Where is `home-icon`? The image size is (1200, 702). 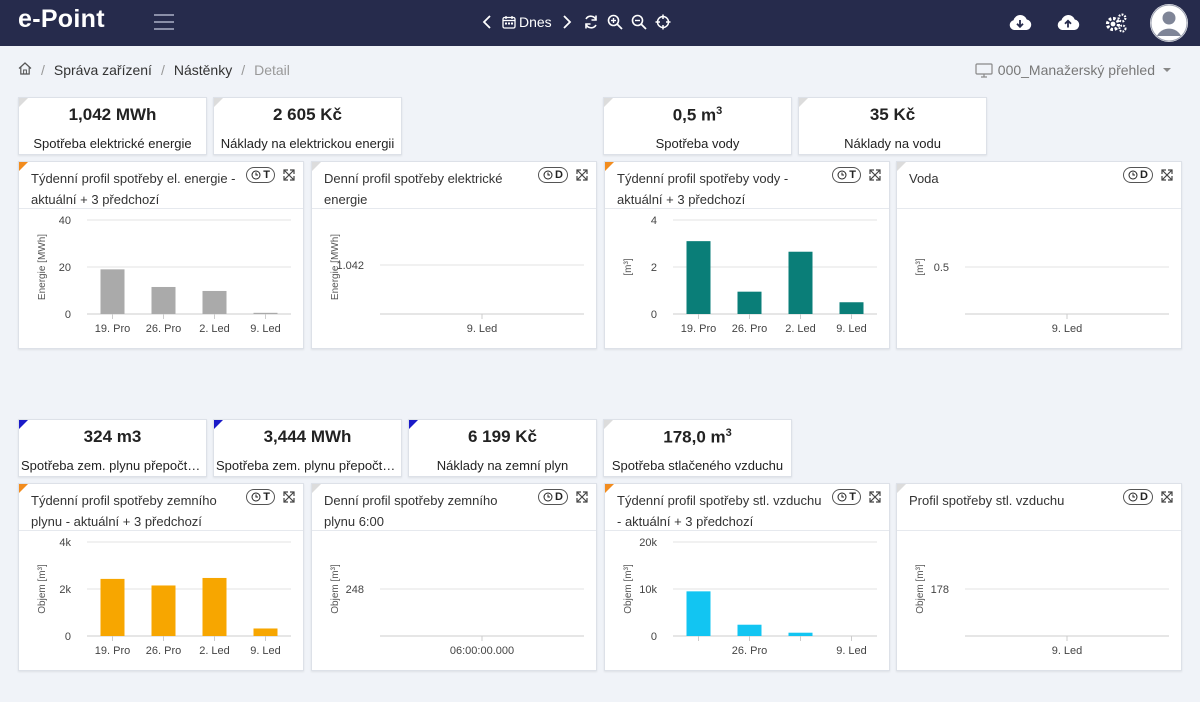
home-icon is located at coordinates (25, 70).